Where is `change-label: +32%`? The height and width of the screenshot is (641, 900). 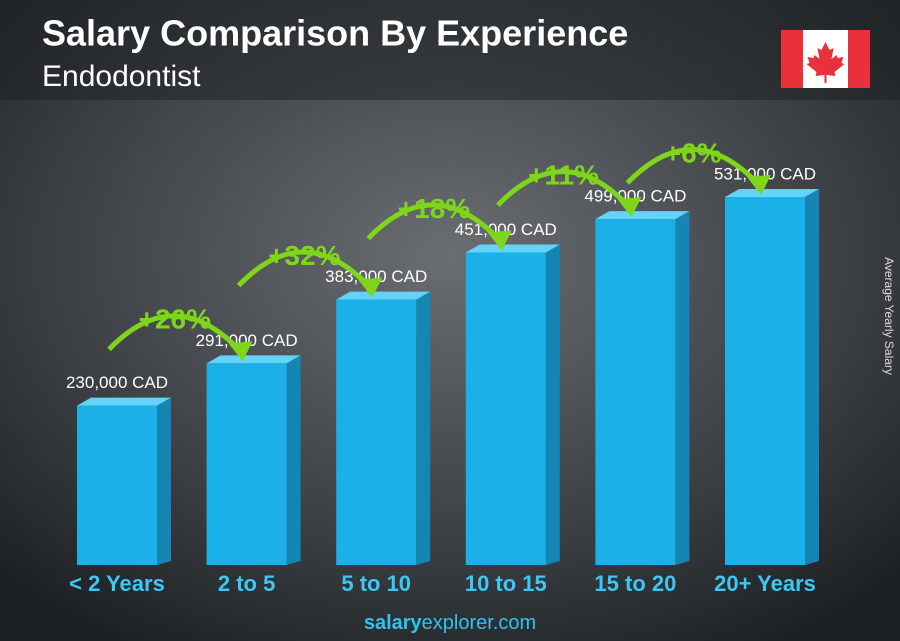 change-label: +32% is located at coordinates (304, 255).